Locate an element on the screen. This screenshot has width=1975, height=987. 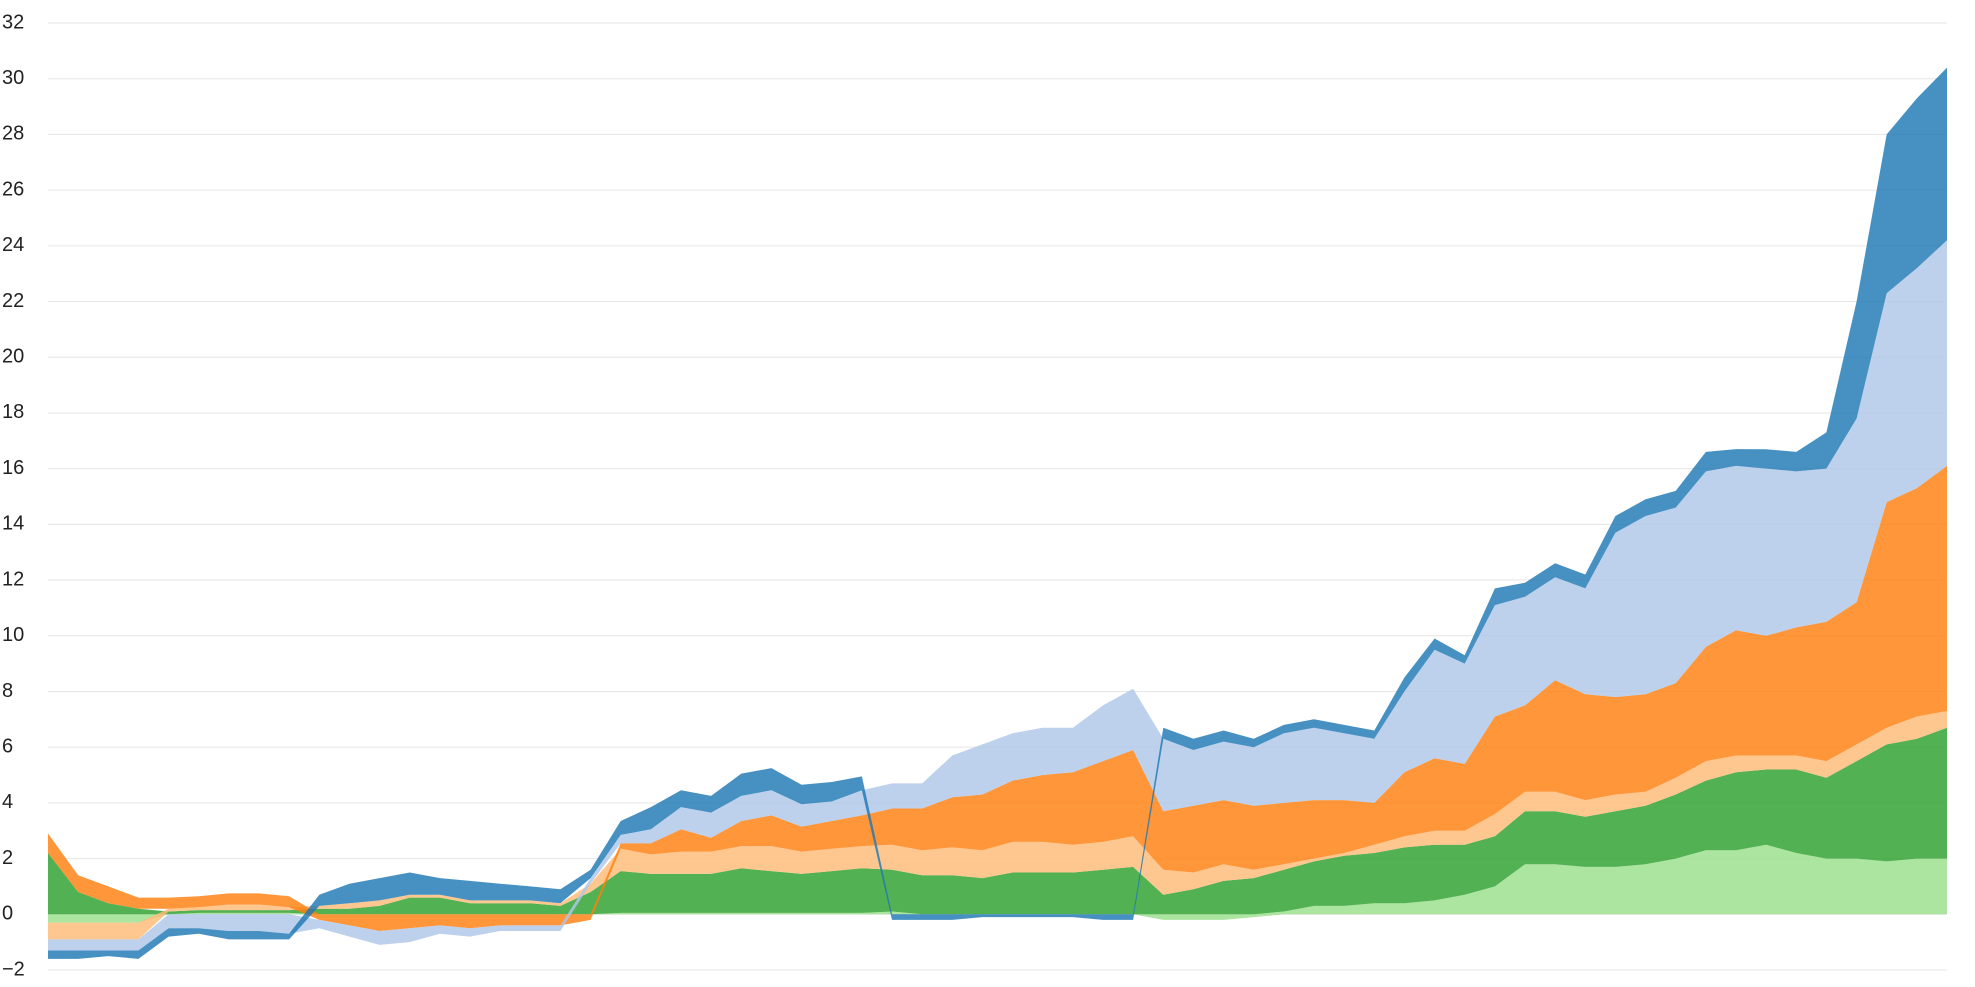
y-tick-label: 22 is located at coordinates (13, 301).